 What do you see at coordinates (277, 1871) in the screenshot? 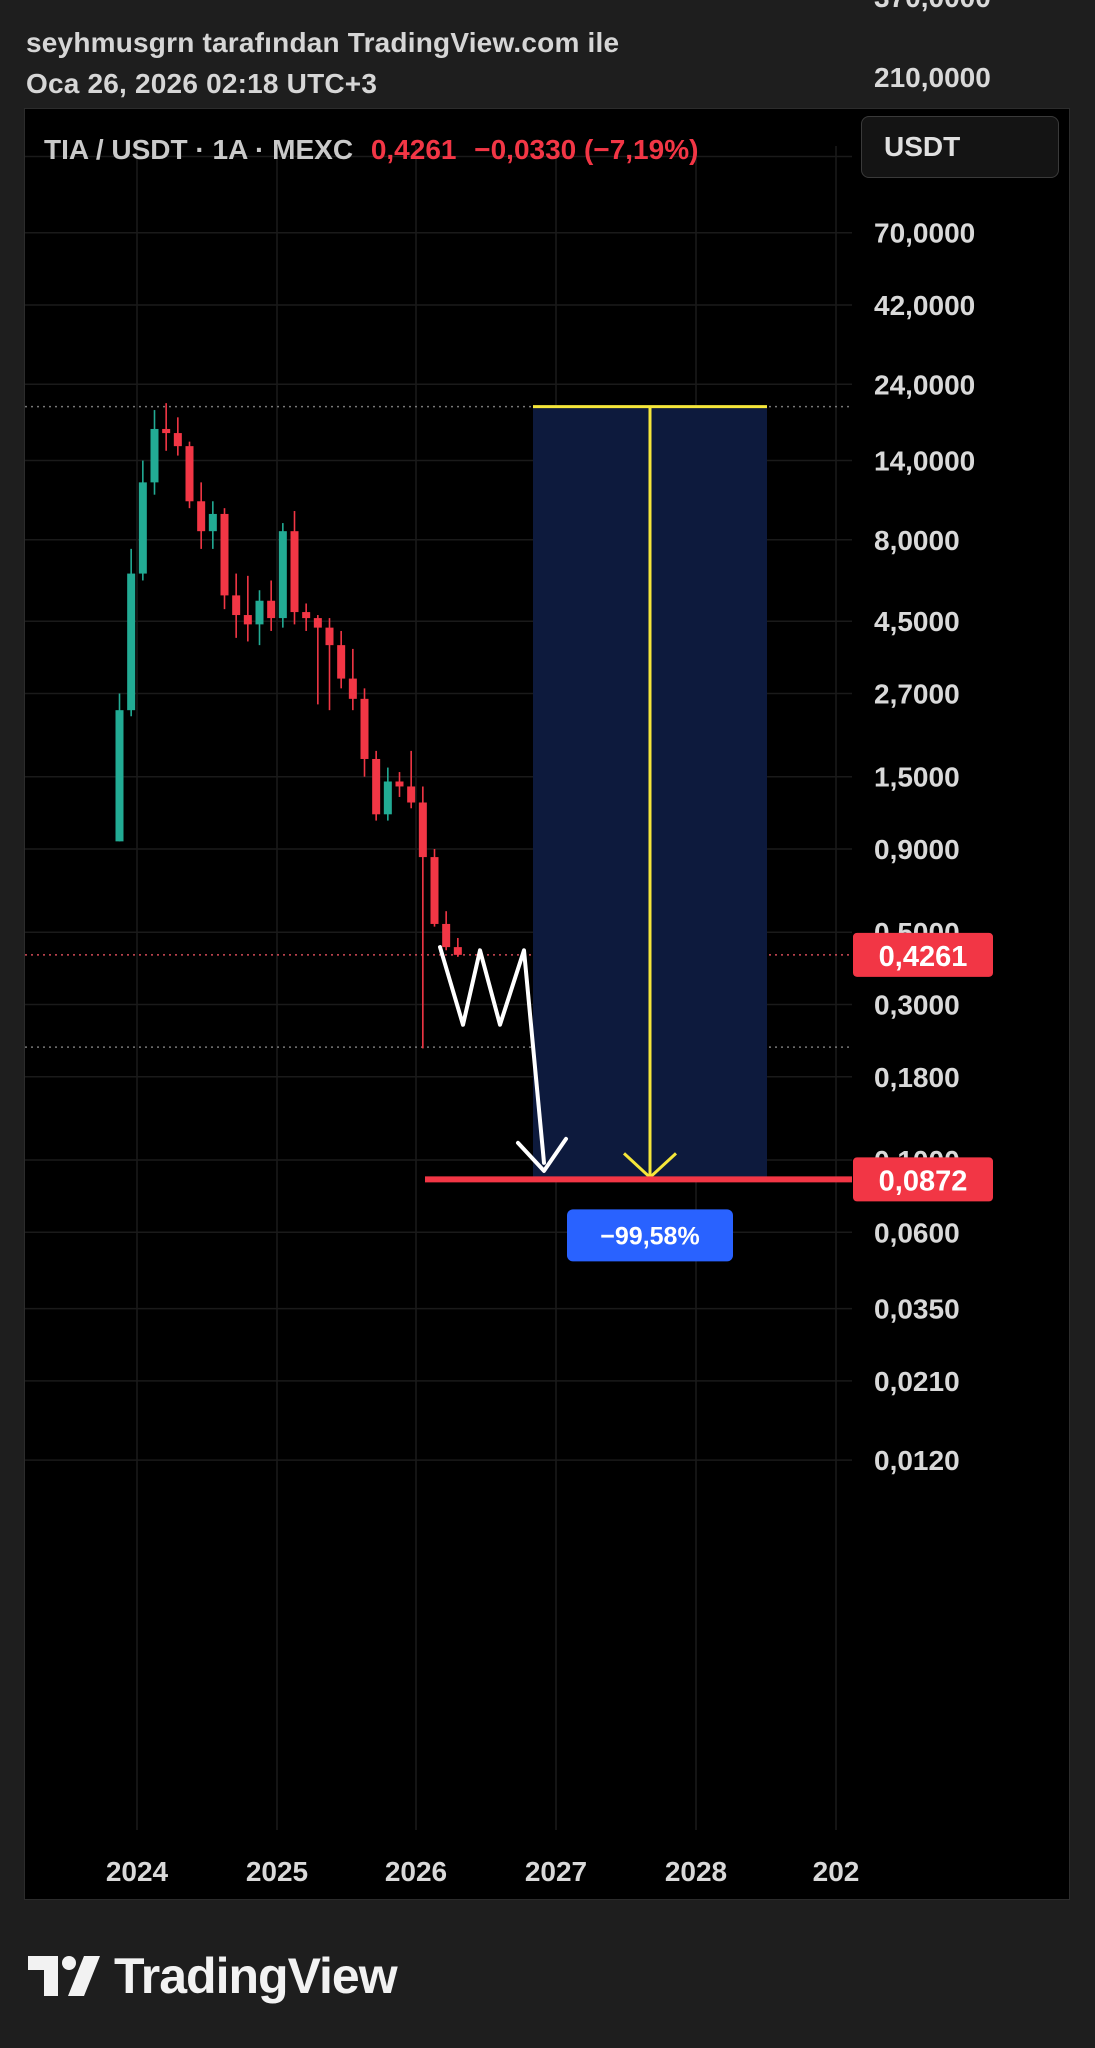
I see `x-tick-label: 2025` at bounding box center [277, 1871].